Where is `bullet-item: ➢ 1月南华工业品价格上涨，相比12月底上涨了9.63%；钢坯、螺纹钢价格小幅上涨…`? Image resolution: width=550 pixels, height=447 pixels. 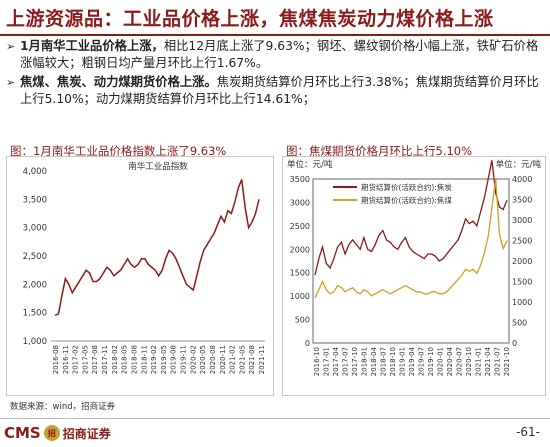
bullet-item: ➢ 1月南华工业品价格上涨，相比12月底上涨了9.63%；钢坯、螺纹钢价格小幅上涨… is located at coordinates (276, 55).